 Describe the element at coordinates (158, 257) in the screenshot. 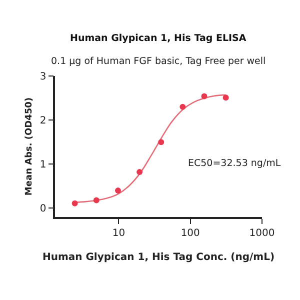

I see `x-axis-title: Human Glypican 1, His Tag Conc. (ng/mL)` at that location.